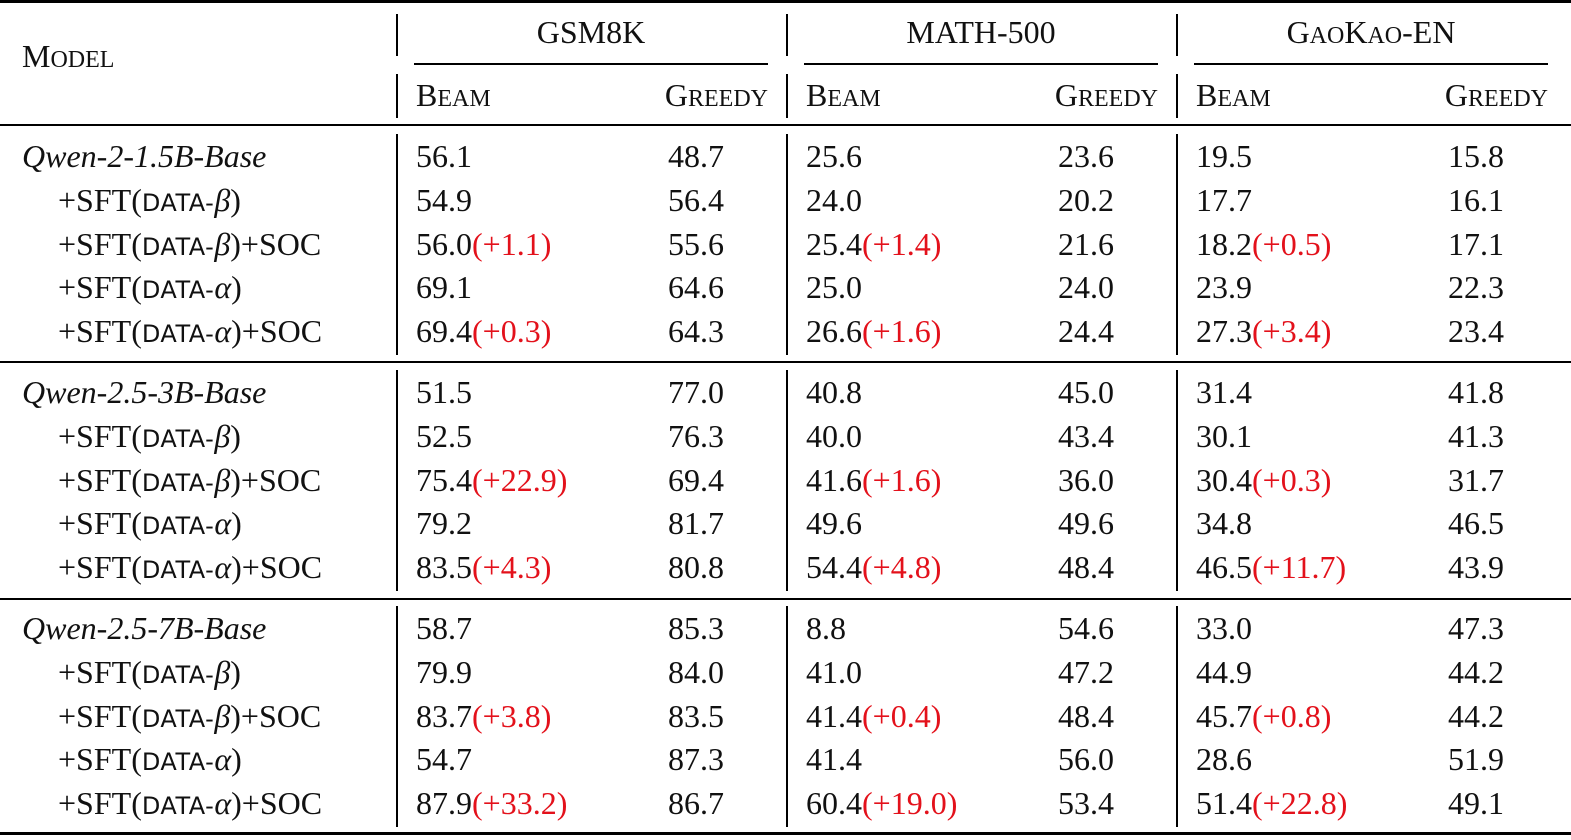 Image resolution: width=1571 pixels, height=840 pixels. What do you see at coordinates (1476, 200) in the screenshot?
I see `cell-greedy: 16.1` at bounding box center [1476, 200].